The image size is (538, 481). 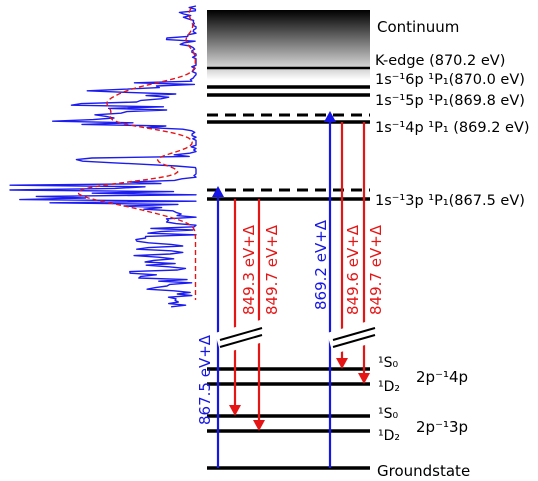 I want to click on label-state-3p: 1s⁻¹3p ¹P₁(867.5 eV), so click(x=450, y=201).